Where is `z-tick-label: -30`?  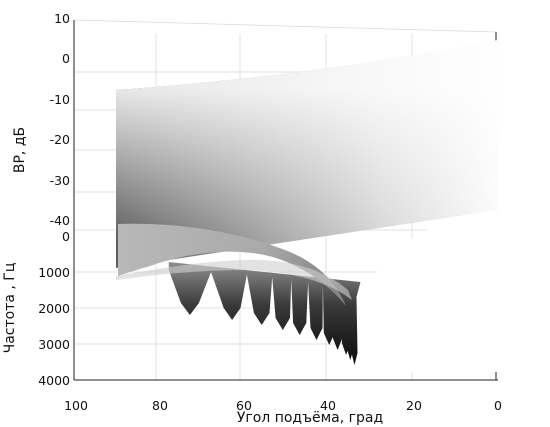 z-tick-label: -30 is located at coordinates (60, 180).